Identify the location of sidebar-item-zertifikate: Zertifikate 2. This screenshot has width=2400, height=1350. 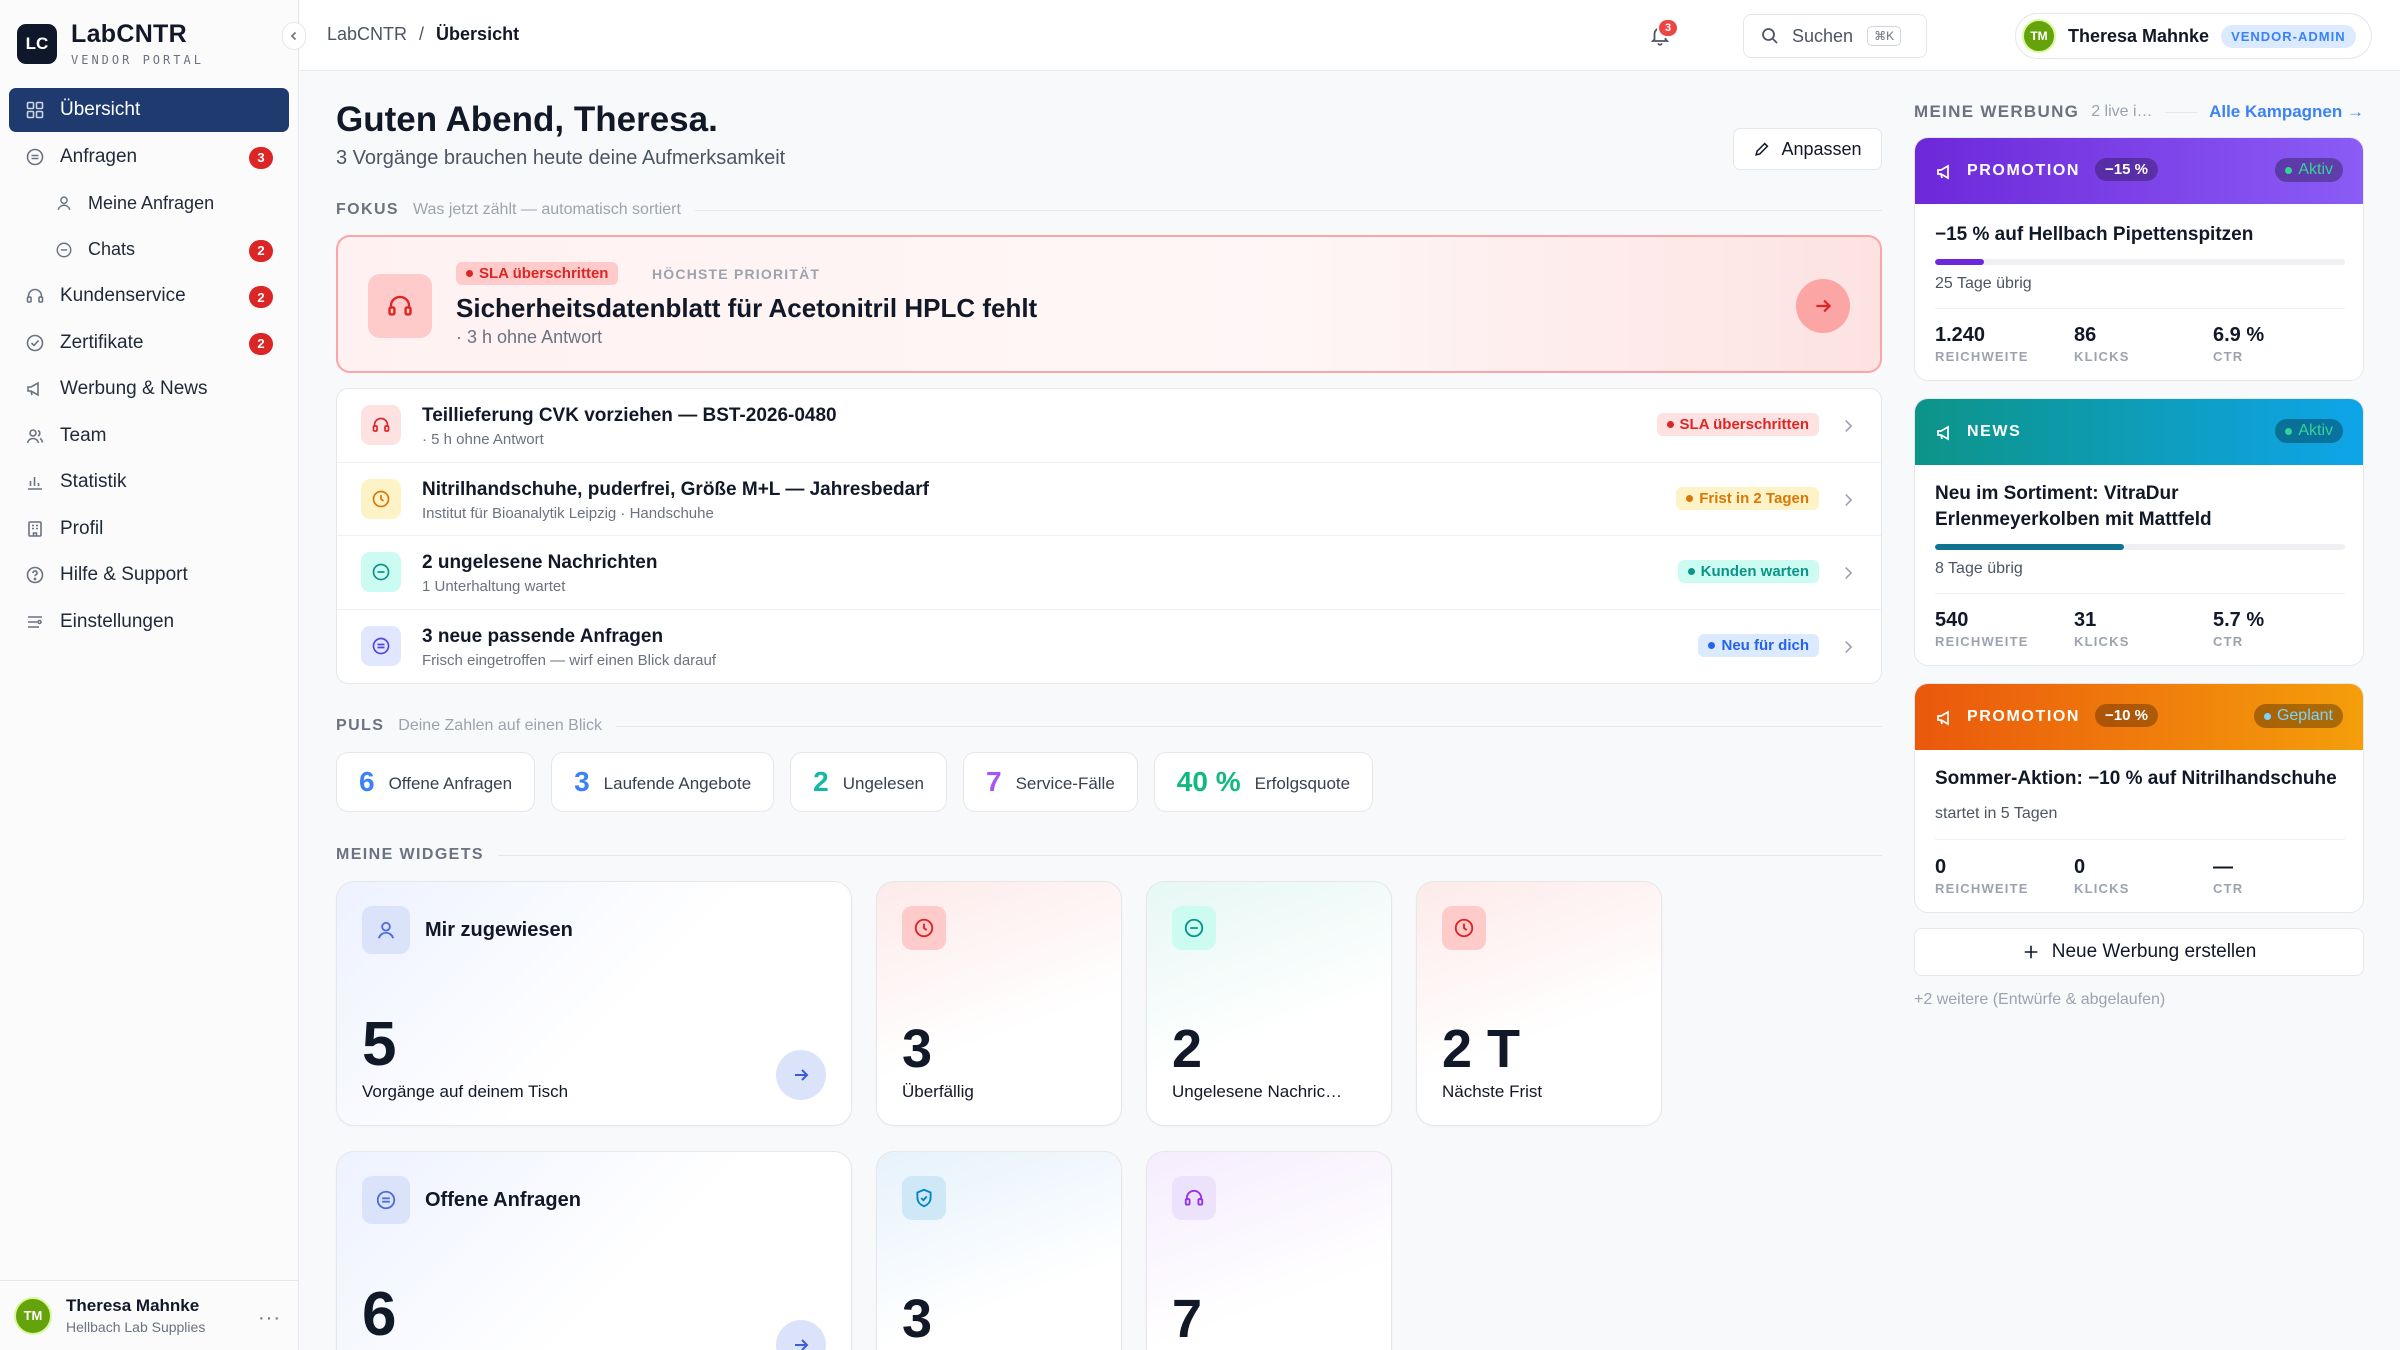
(149, 343).